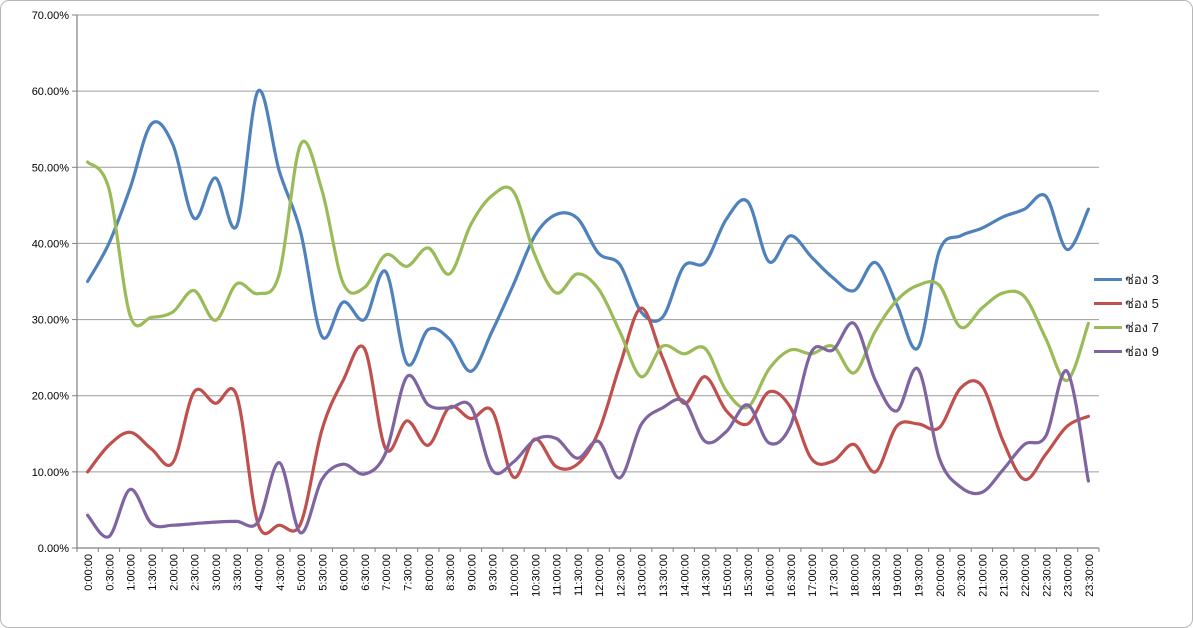 The image size is (1193, 628). Describe the element at coordinates (281, 572) in the screenshot. I see `x-axis-label: 4:30:00` at that location.